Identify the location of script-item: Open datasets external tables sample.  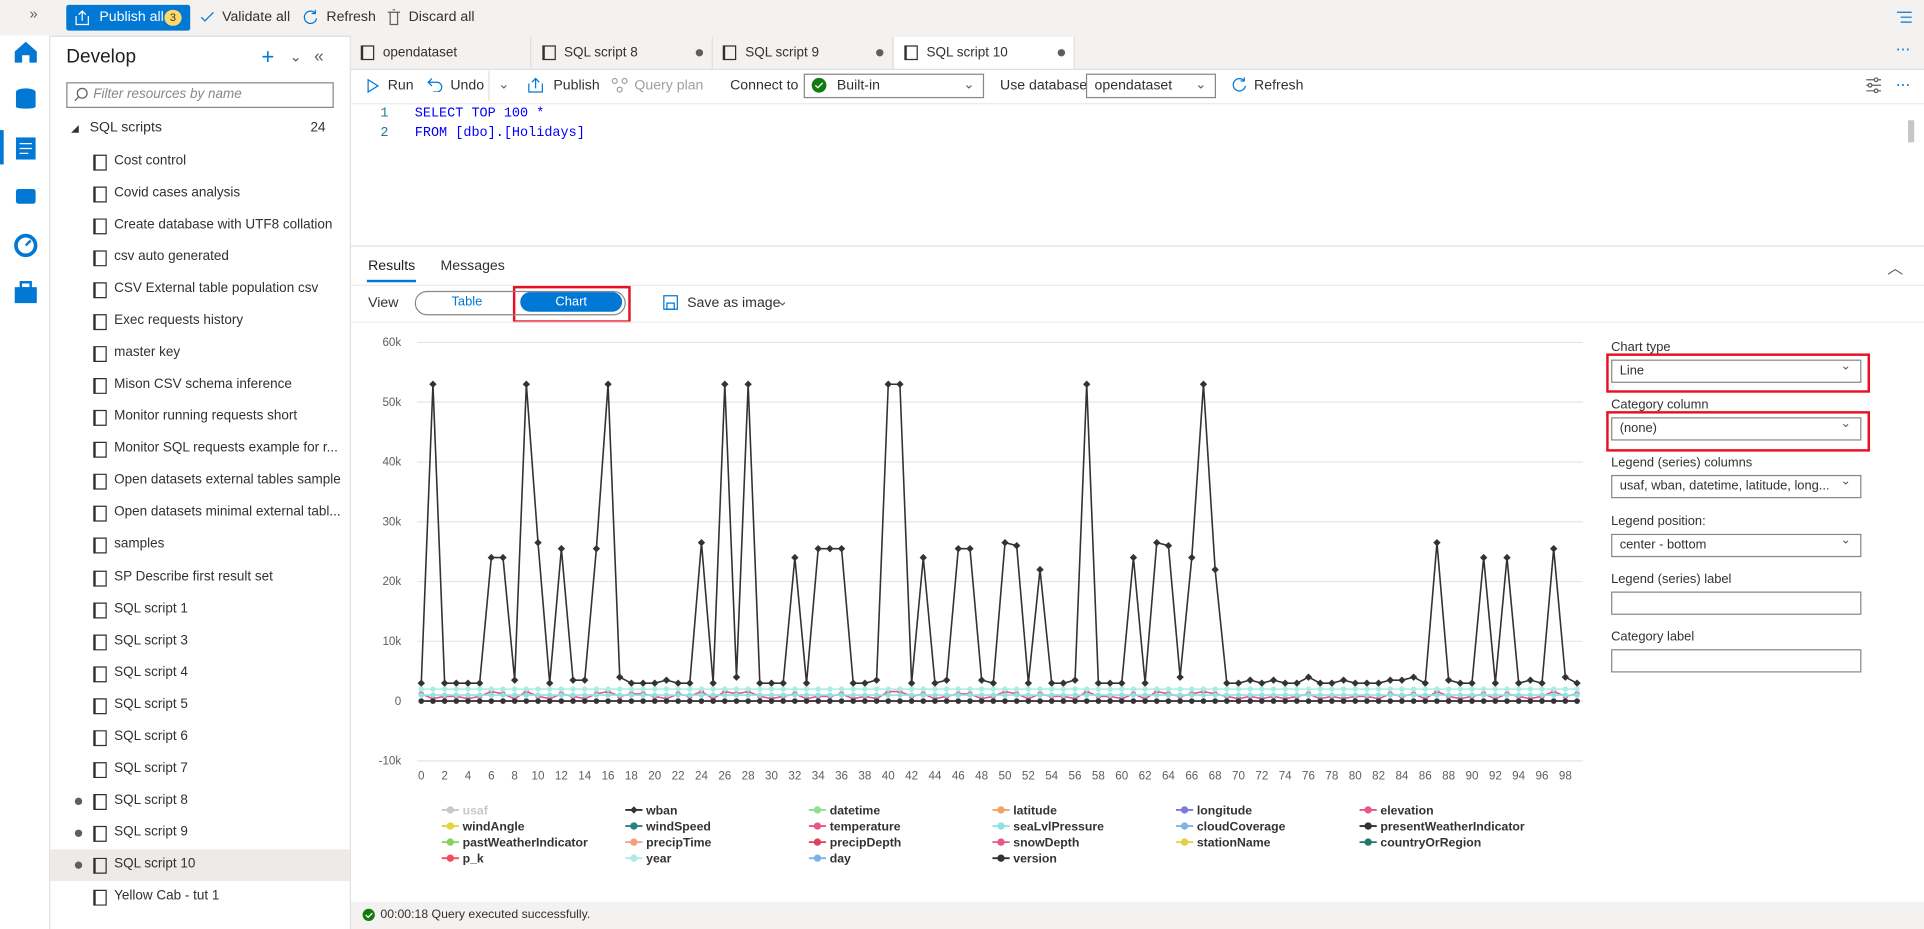
(227, 480).